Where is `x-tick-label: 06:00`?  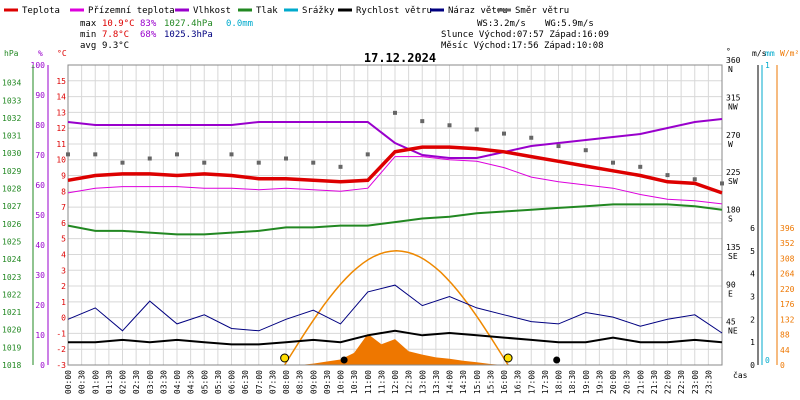
x-tick-label: 06:00 is located at coordinates (232, 382).